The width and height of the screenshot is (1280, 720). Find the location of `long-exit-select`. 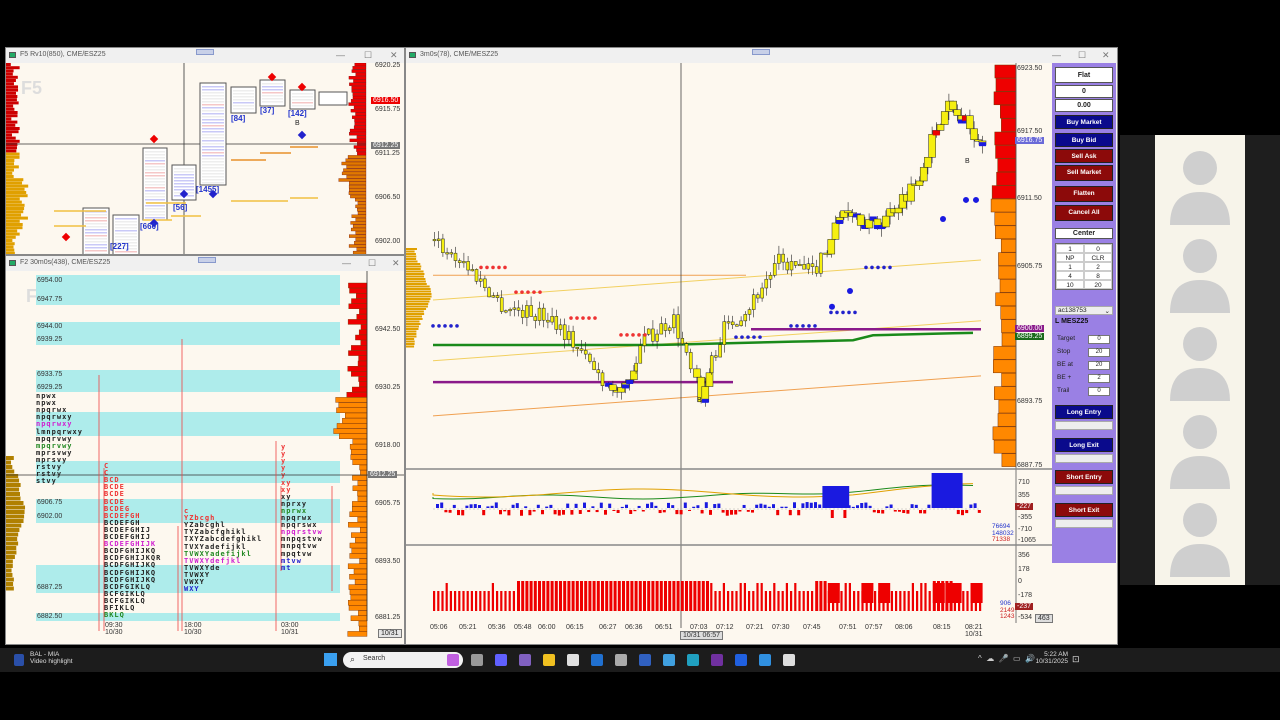

long-exit-select is located at coordinates (1084, 458).